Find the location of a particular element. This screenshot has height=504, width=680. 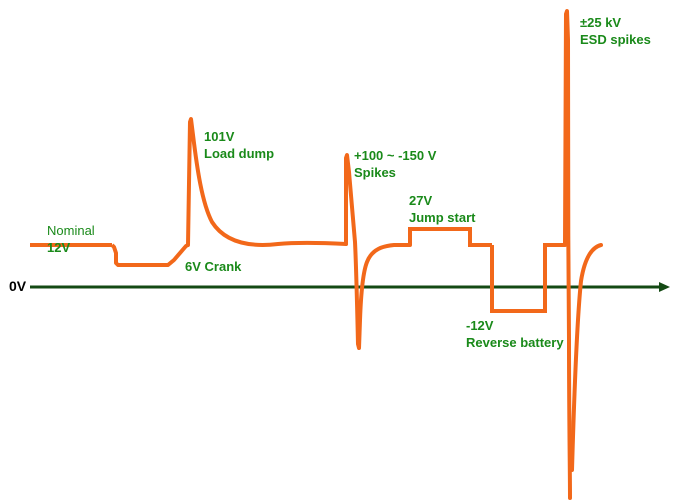

label-jump-start-line2: Jump start is located at coordinates (442, 217).